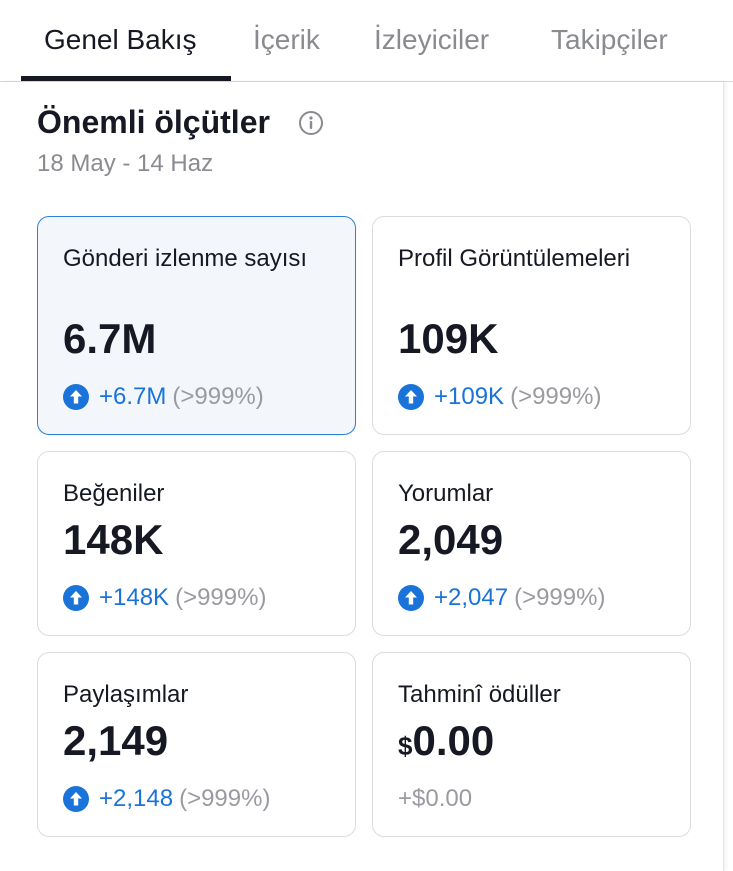 The image size is (733, 871). Describe the element at coordinates (125, 163) in the screenshot. I see `date-range: 18 May - 14 Haz` at that location.